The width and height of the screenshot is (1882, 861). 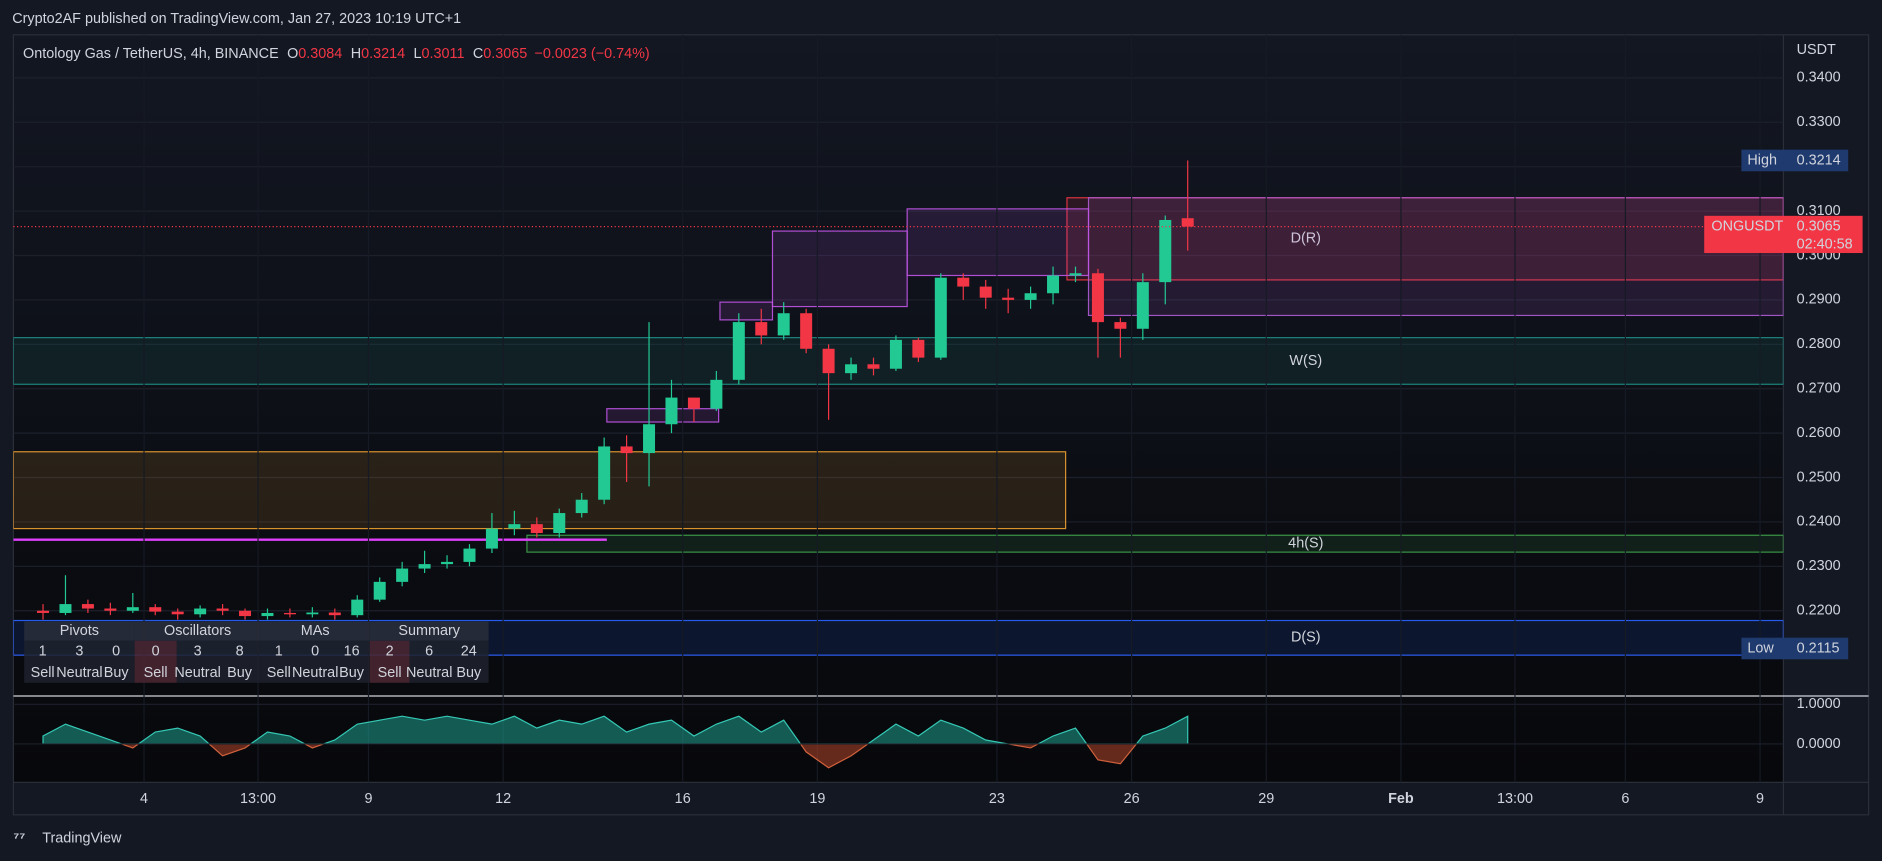 I want to click on ohlc-key: L, so click(x=418, y=54).